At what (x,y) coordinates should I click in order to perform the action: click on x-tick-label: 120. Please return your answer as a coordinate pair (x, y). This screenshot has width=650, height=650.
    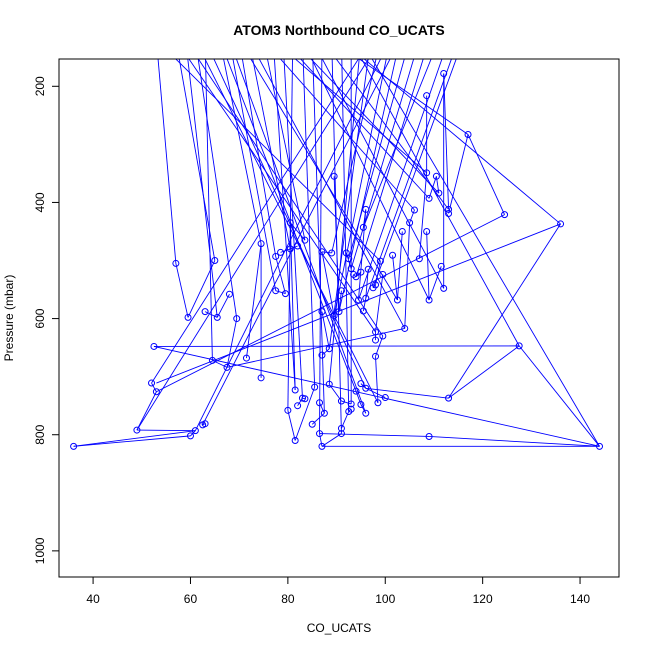
    Looking at the image, I should click on (483, 599).